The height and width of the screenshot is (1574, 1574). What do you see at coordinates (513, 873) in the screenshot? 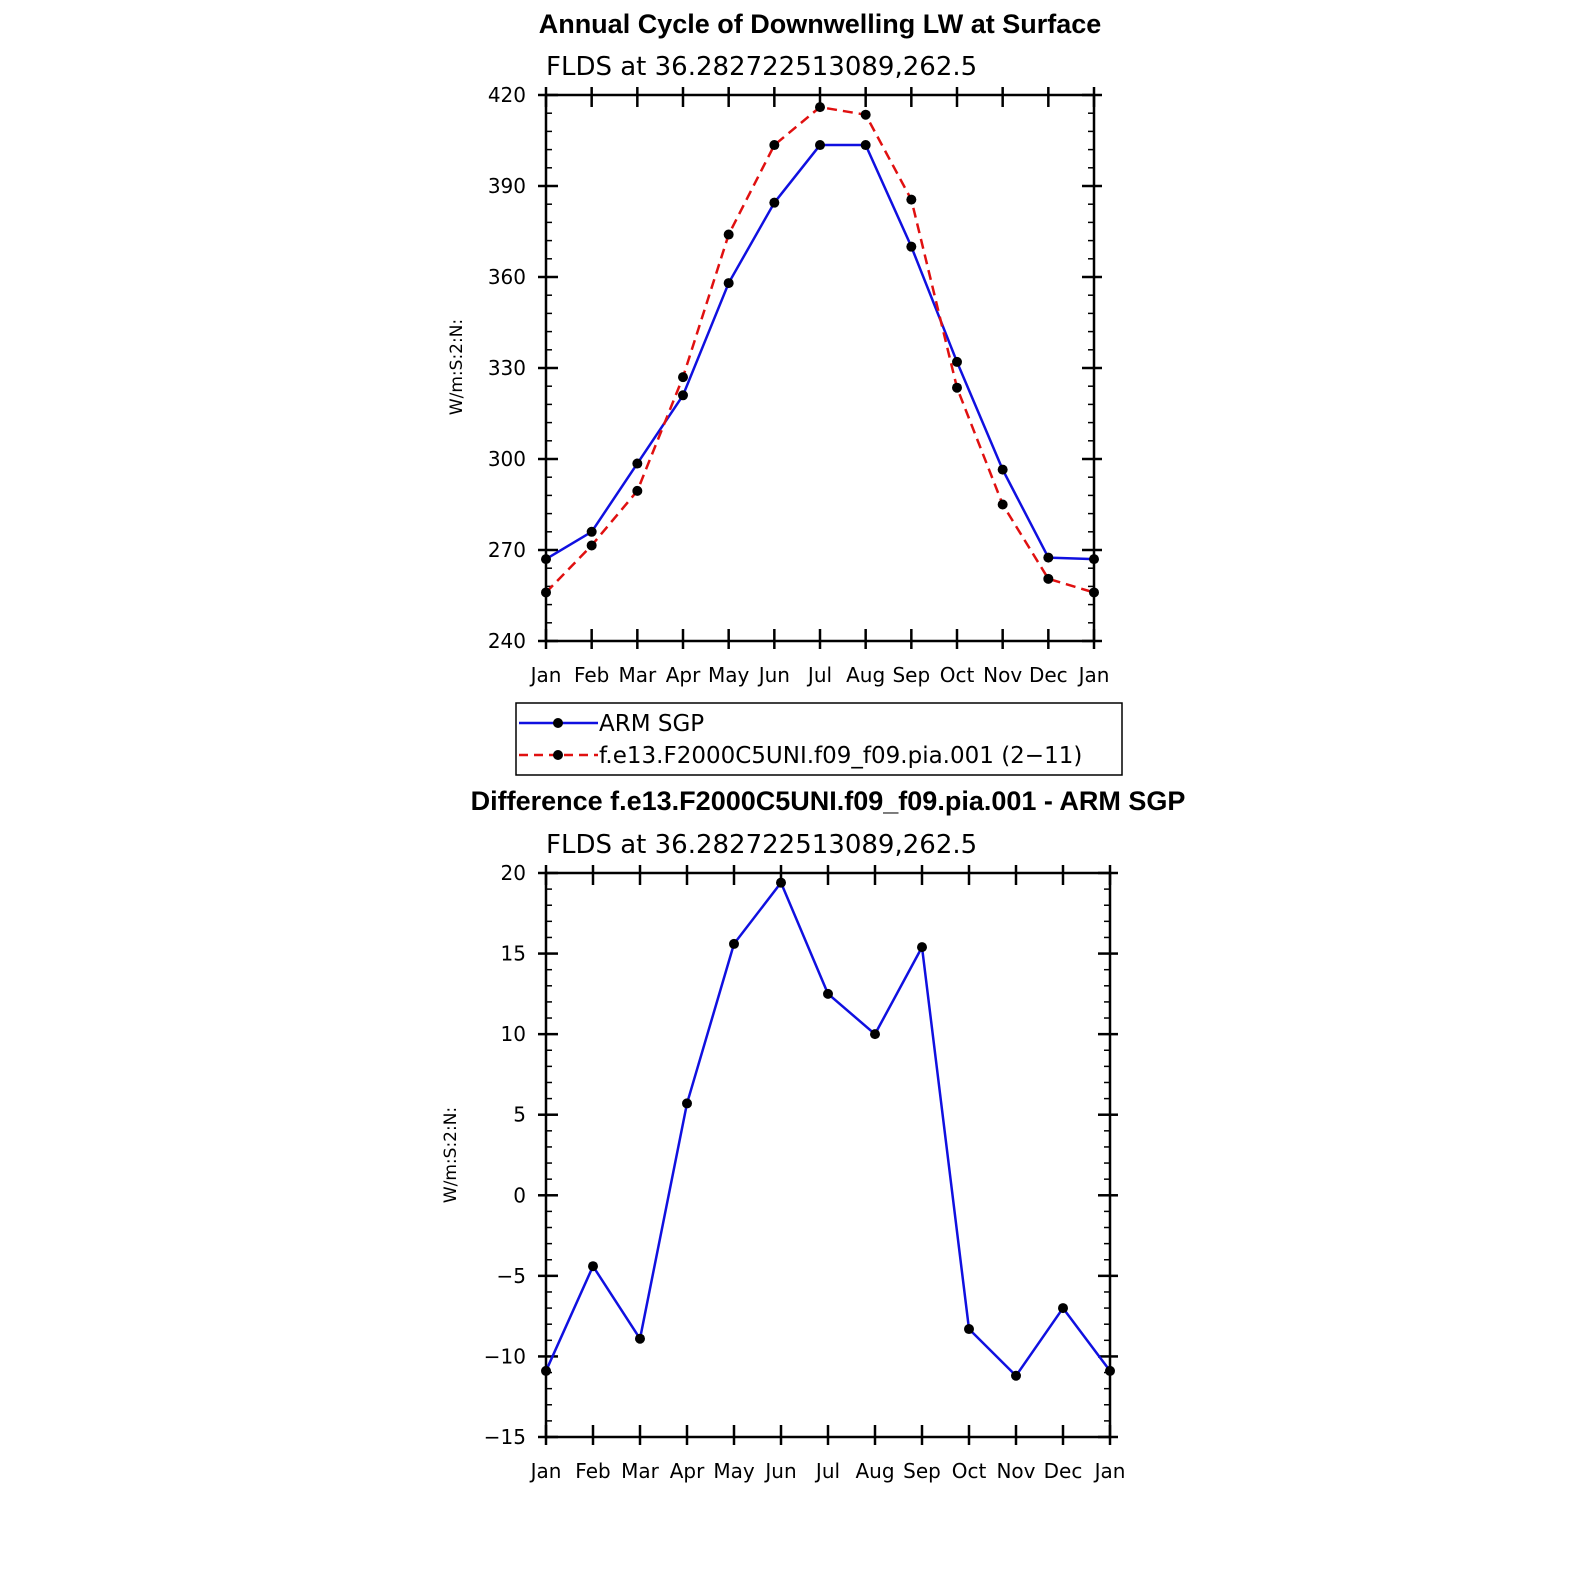
I see `bottom-ytick-label: 20` at bounding box center [513, 873].